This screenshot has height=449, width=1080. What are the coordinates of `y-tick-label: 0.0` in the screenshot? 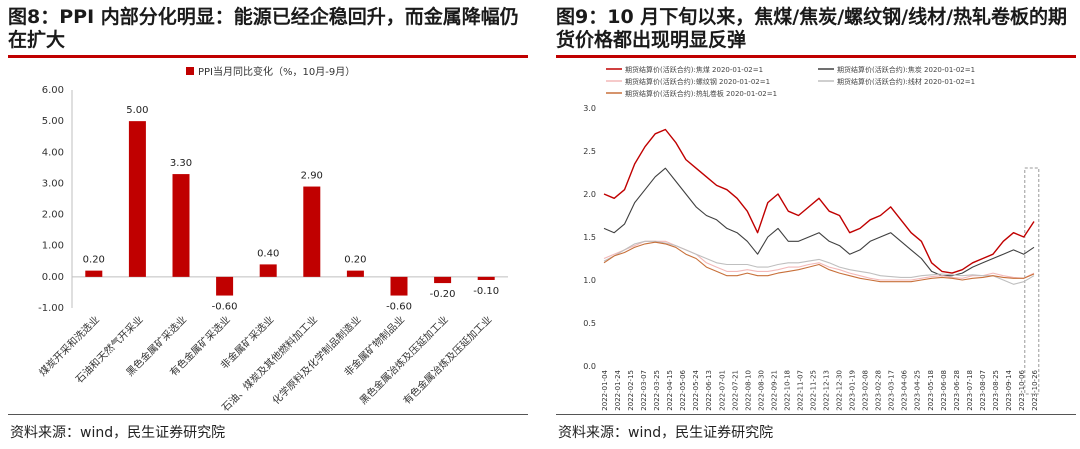 It's located at (589, 366).